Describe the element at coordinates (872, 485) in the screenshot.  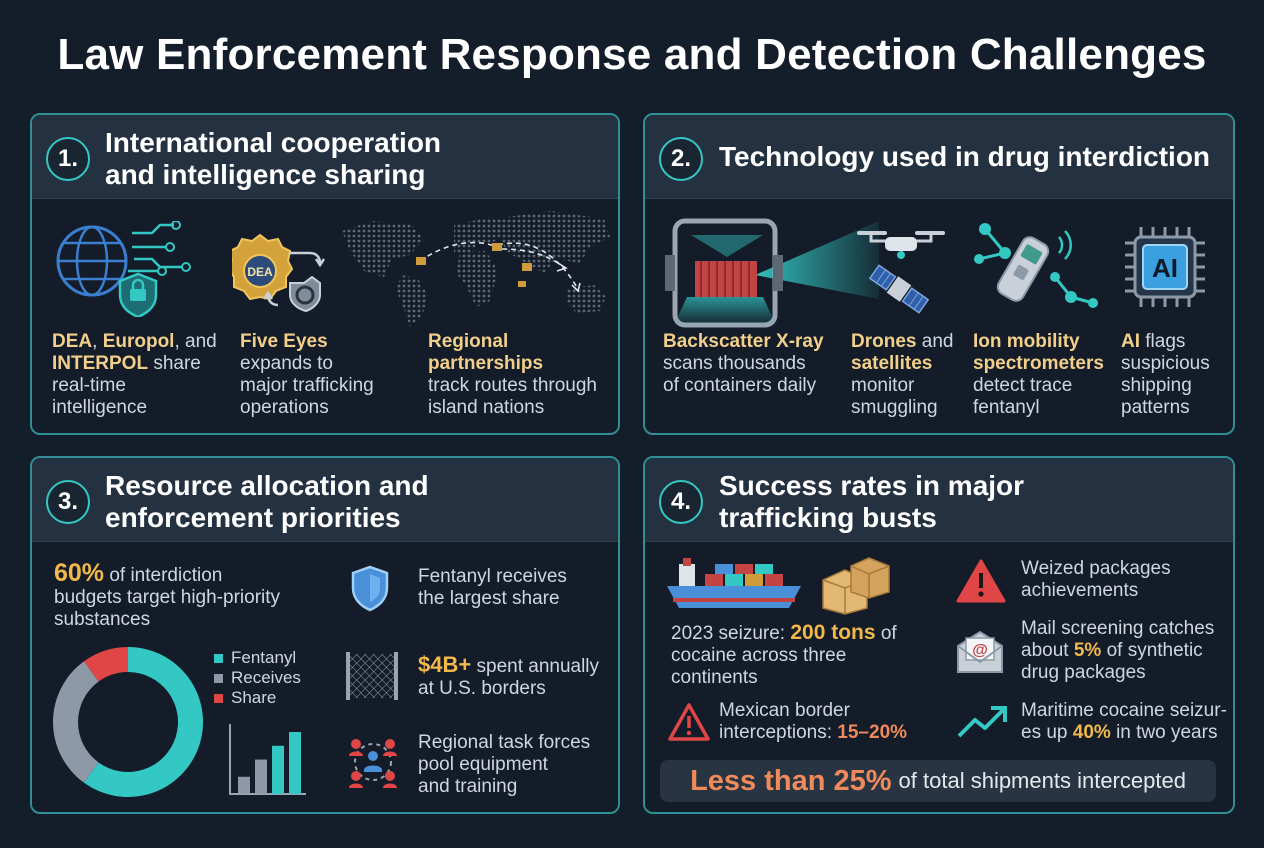
I see `section-heading-line1: Success rates in major` at that location.